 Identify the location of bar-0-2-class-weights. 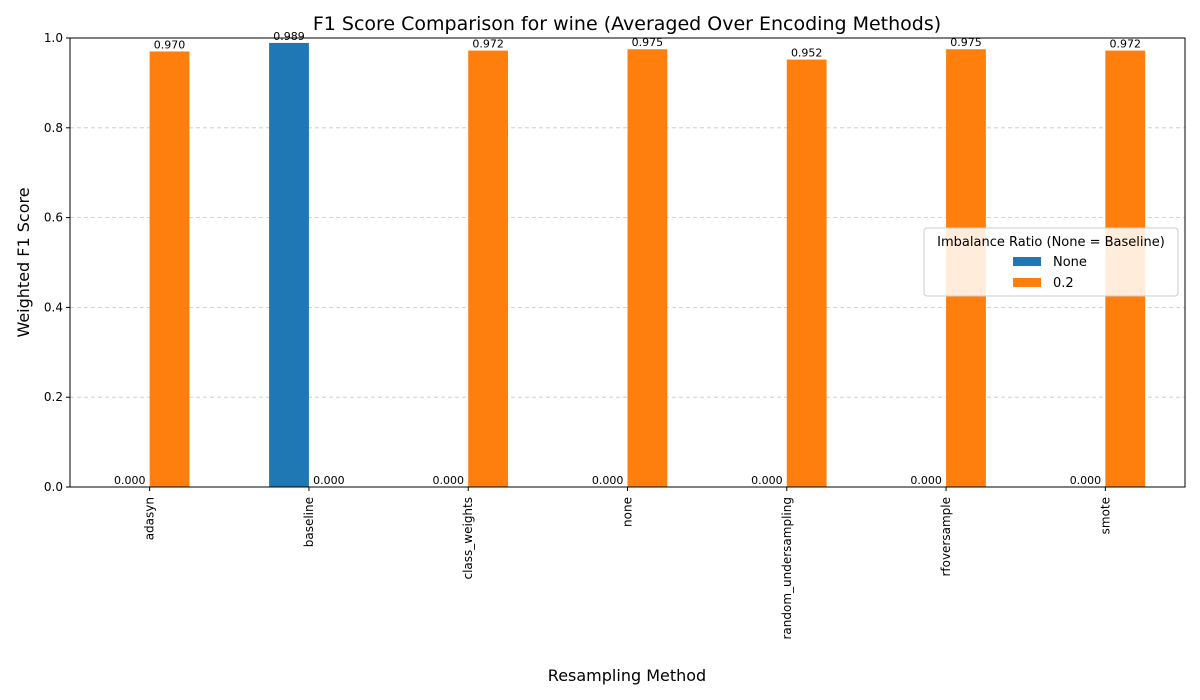
(488, 269).